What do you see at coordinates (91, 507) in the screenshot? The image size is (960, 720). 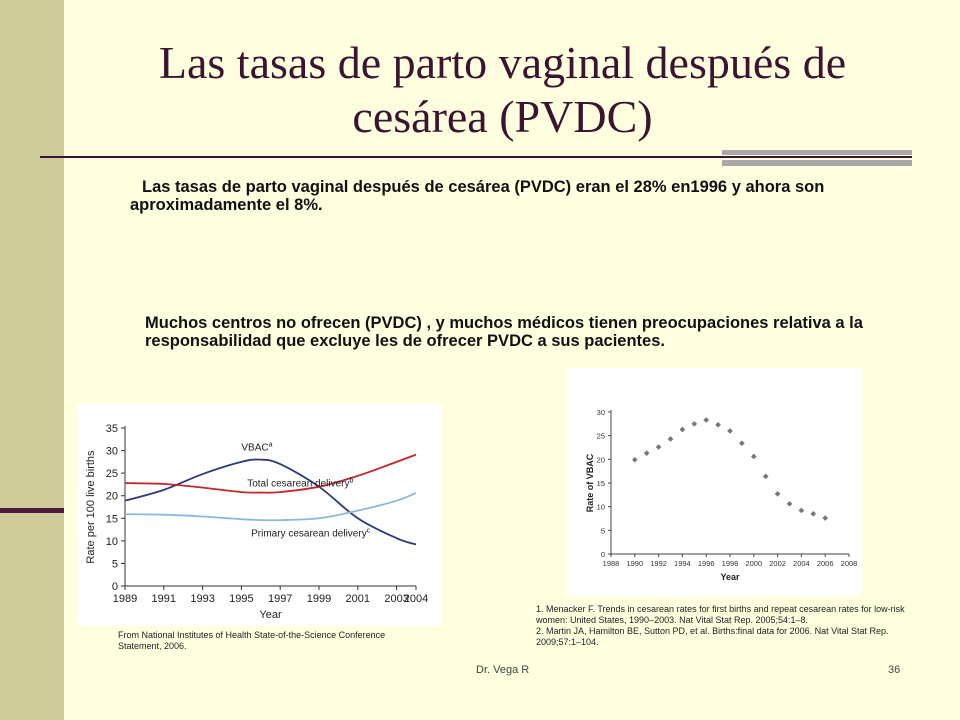 I see `y-axis-title: Rate per 100 live births` at bounding box center [91, 507].